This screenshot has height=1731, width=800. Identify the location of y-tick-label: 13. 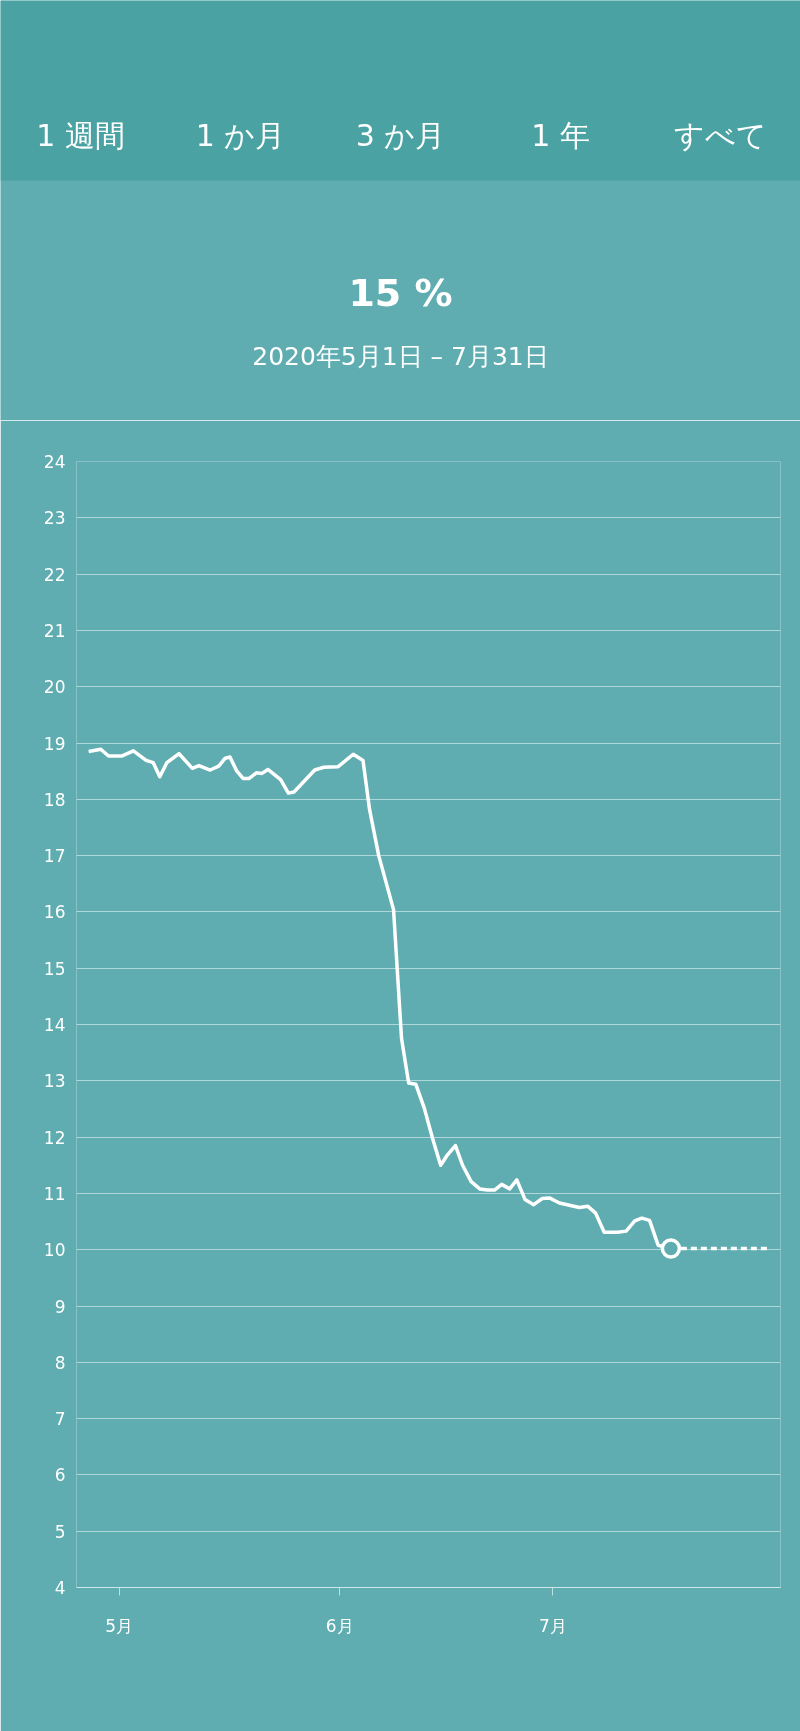
(54, 1081).